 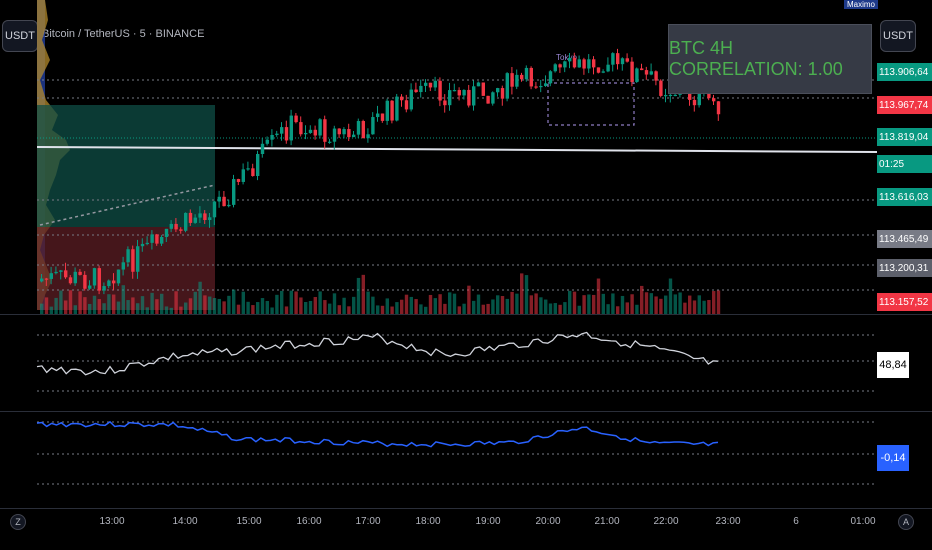 What do you see at coordinates (456, 149) in the screenshot?
I see `support-line` at bounding box center [456, 149].